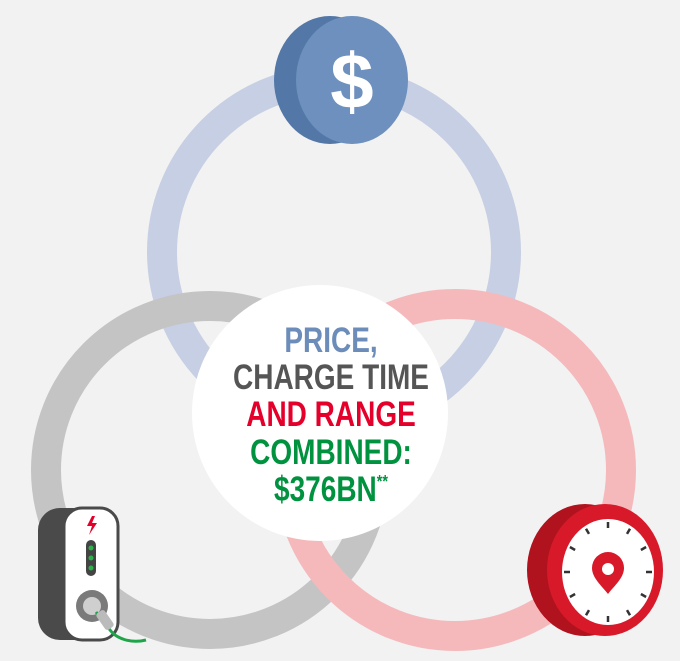 This screenshot has width=680, height=661. Describe the element at coordinates (331, 452) in the screenshot. I see `headline-line: COMBINED:` at that location.